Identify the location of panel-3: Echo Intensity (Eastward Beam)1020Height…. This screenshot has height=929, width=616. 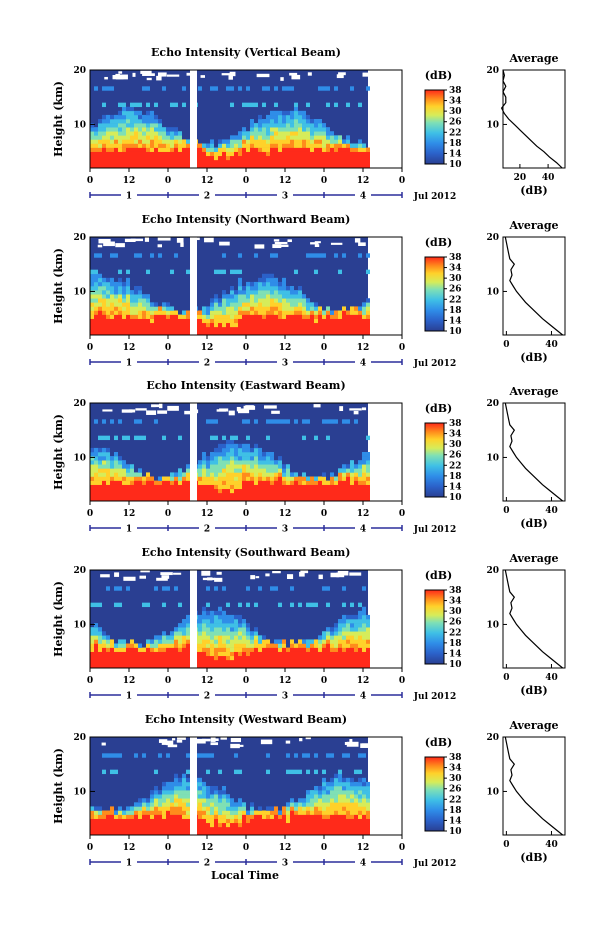
(309, 457).